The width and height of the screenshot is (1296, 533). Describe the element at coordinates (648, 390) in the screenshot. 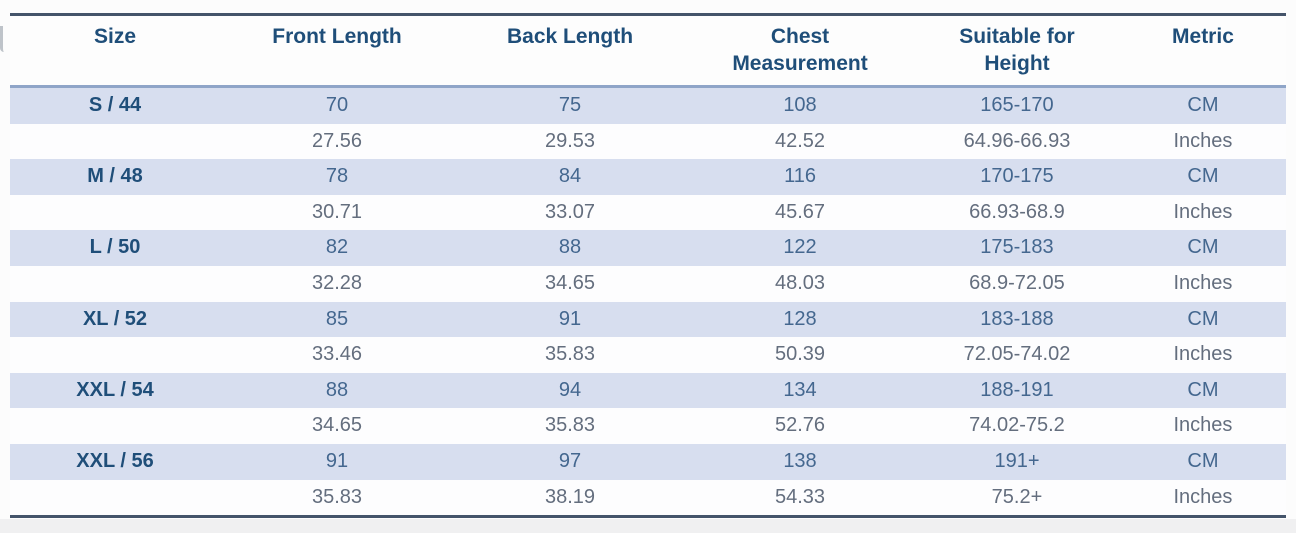

I see `table-row: XXL / 54 88 94 134 188-191 CM` at that location.